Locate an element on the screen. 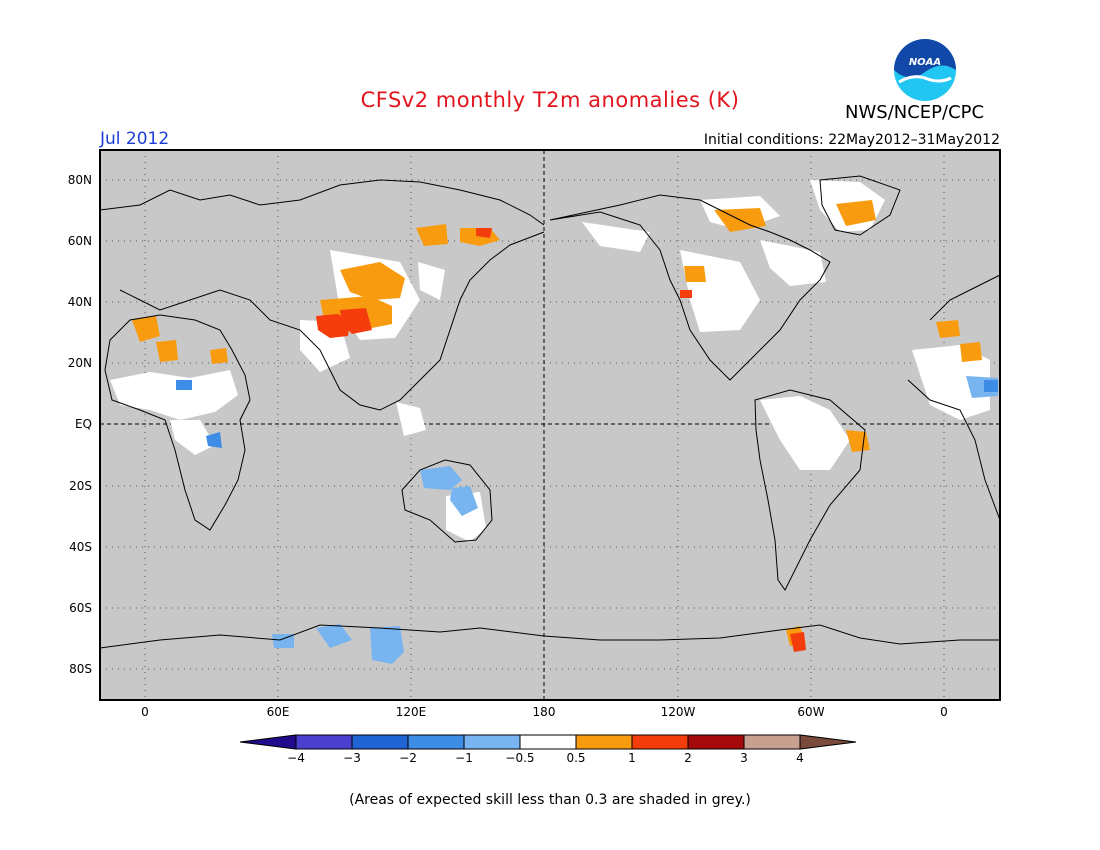 Image resolution: width=1100 pixels, height=850 pixels. lat-label-20s: 20S is located at coordinates (80, 486).